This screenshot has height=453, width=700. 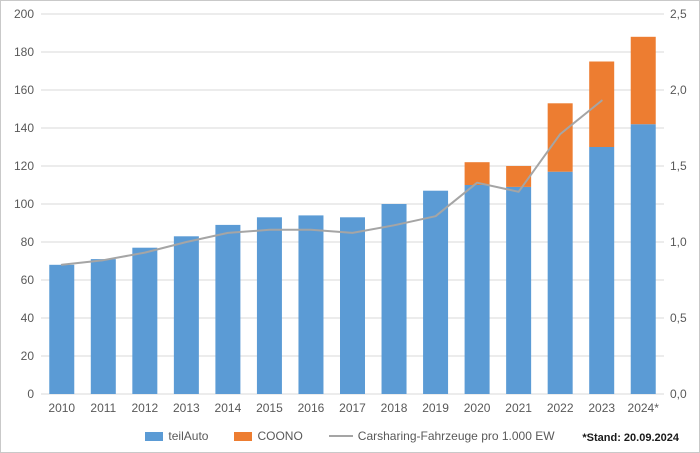 What do you see at coordinates (602, 270) in the screenshot?
I see `bar-teilauto-2023` at bounding box center [602, 270].